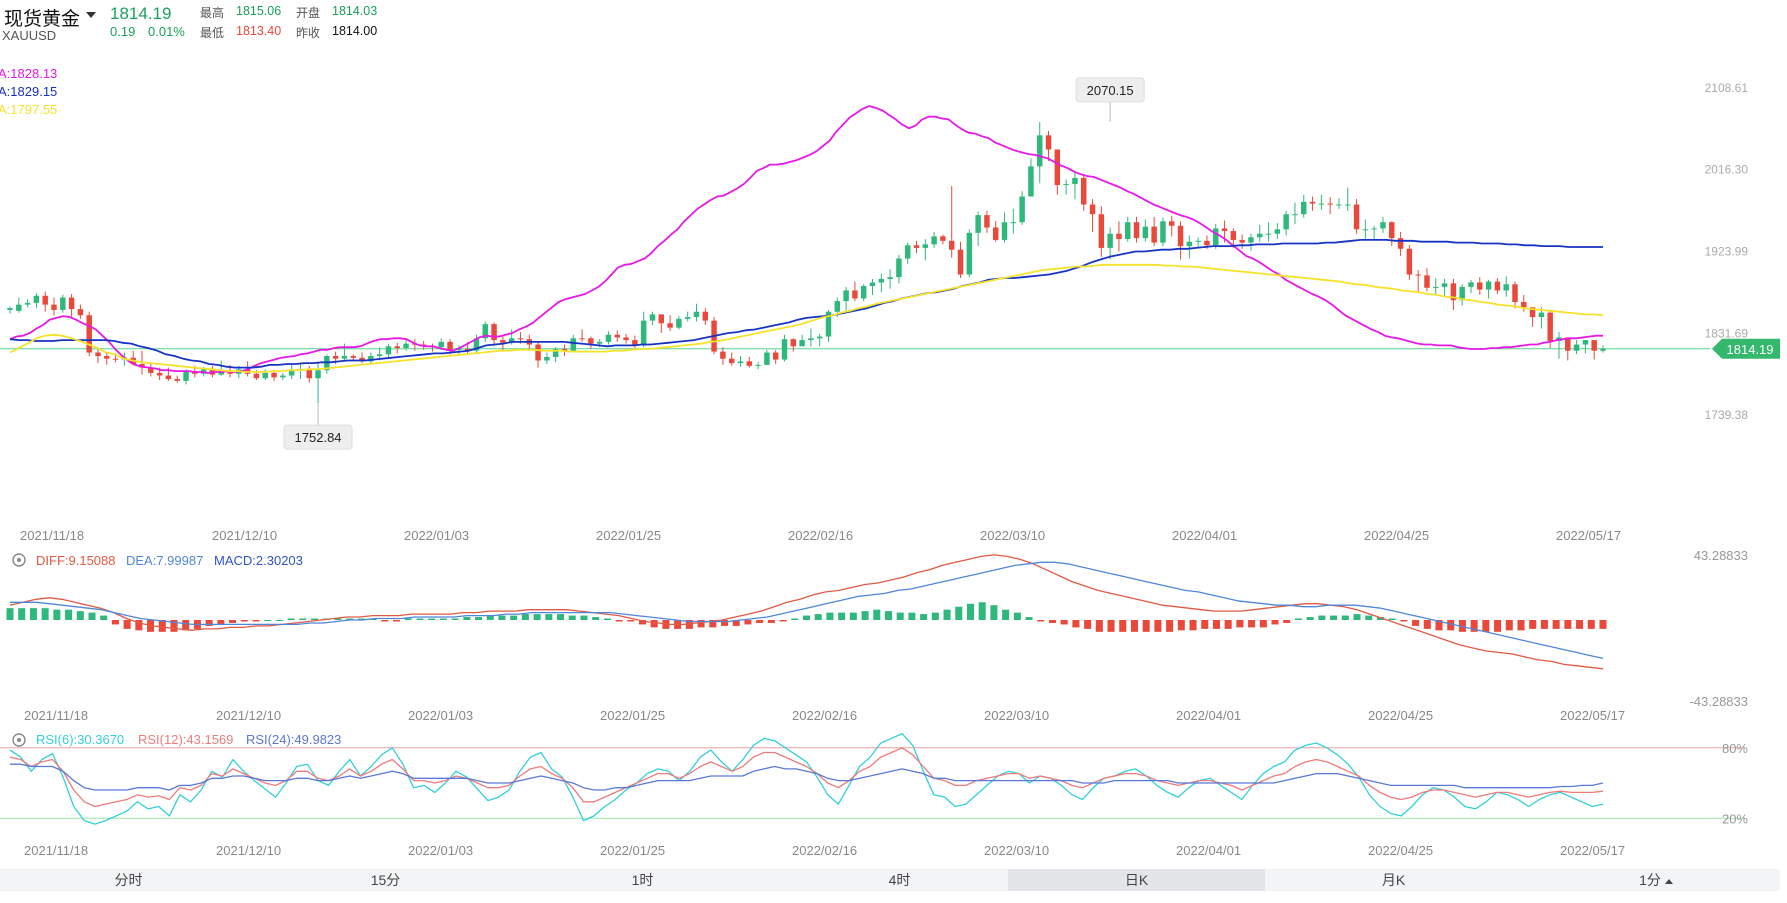 This screenshot has height=903, width=1787. I want to click on instrument-name: 现货黄金, so click(42, 19).